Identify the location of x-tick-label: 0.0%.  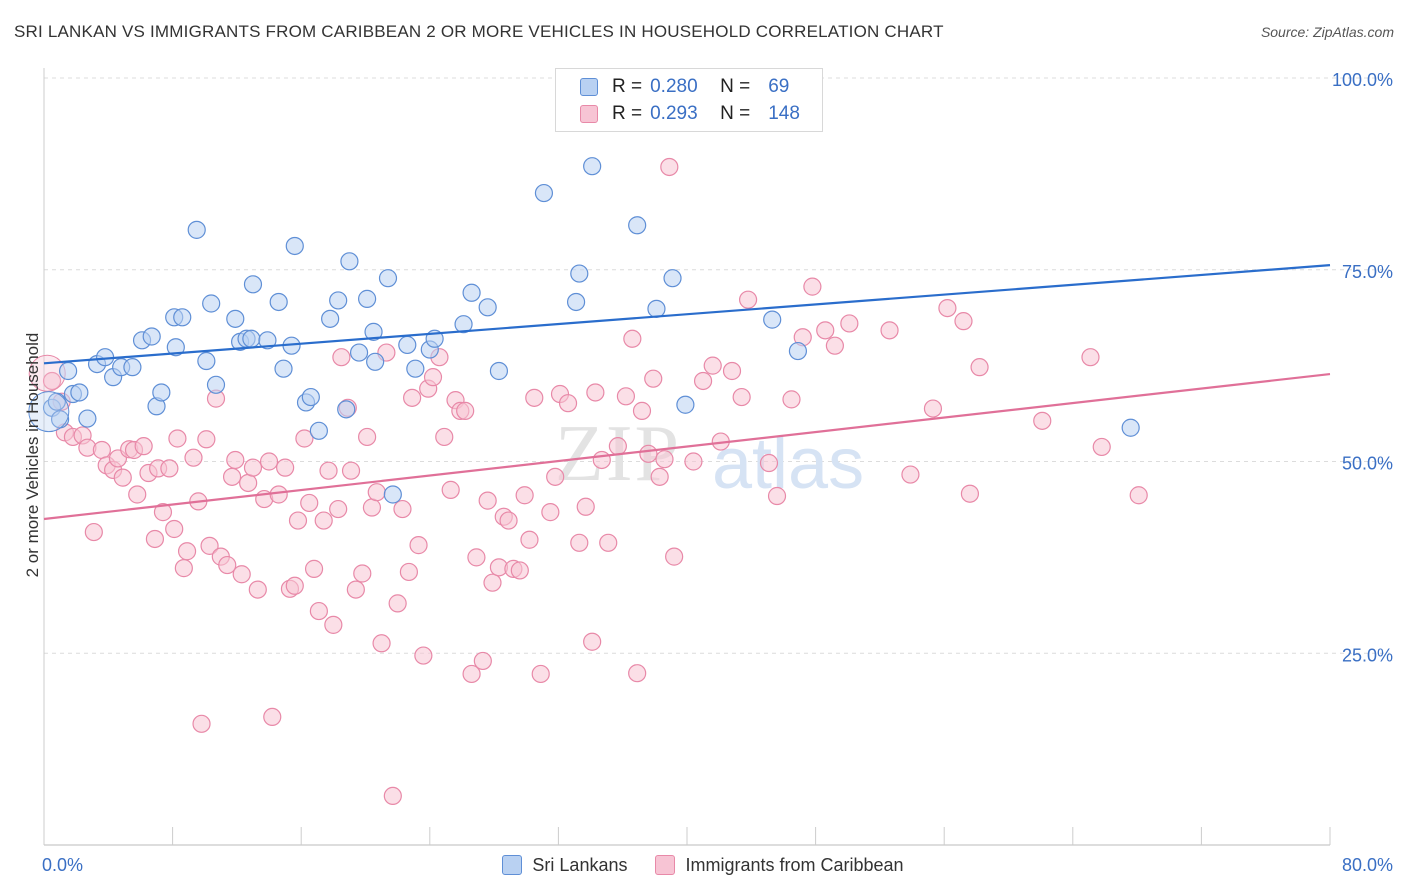
(62, 865).